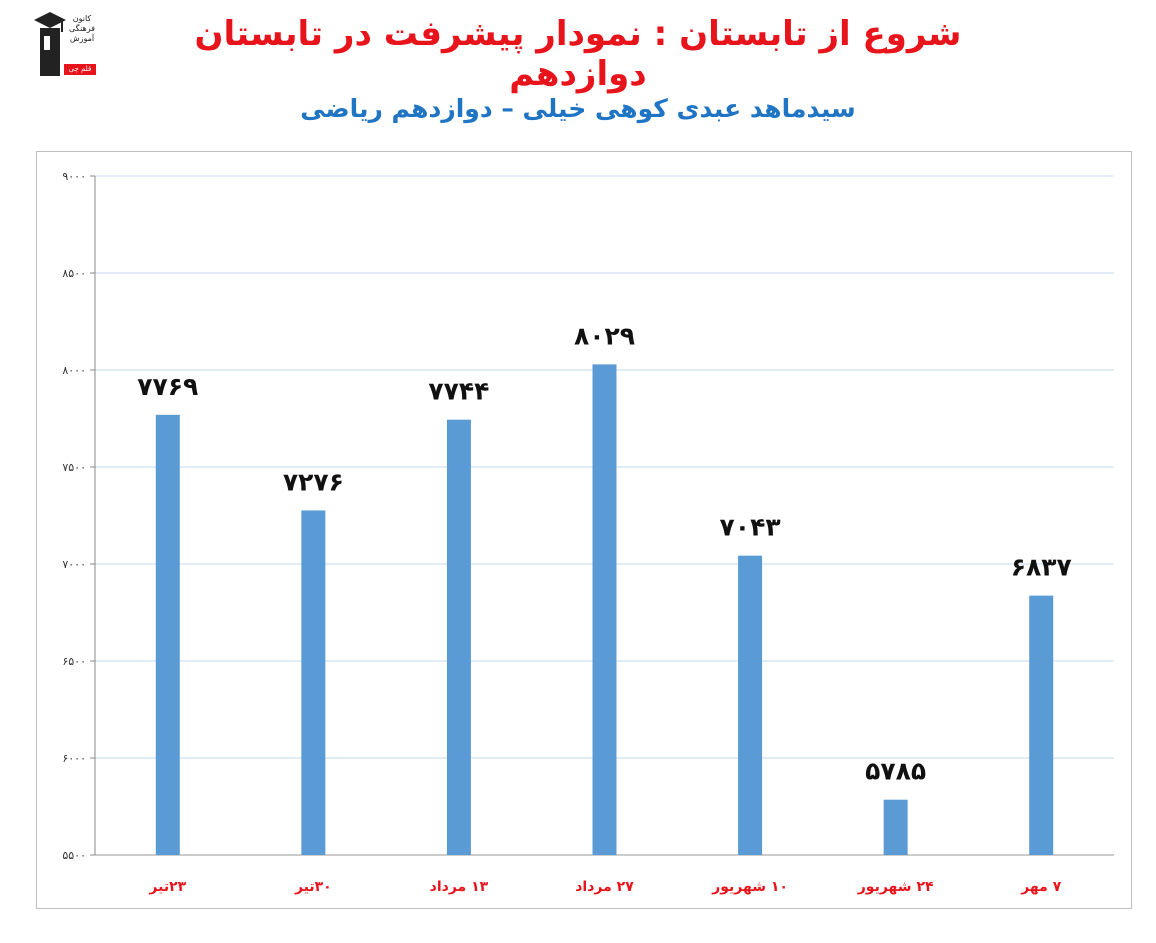  I want to click on y-tick-label: ۶۵۰۰, so click(74, 661).